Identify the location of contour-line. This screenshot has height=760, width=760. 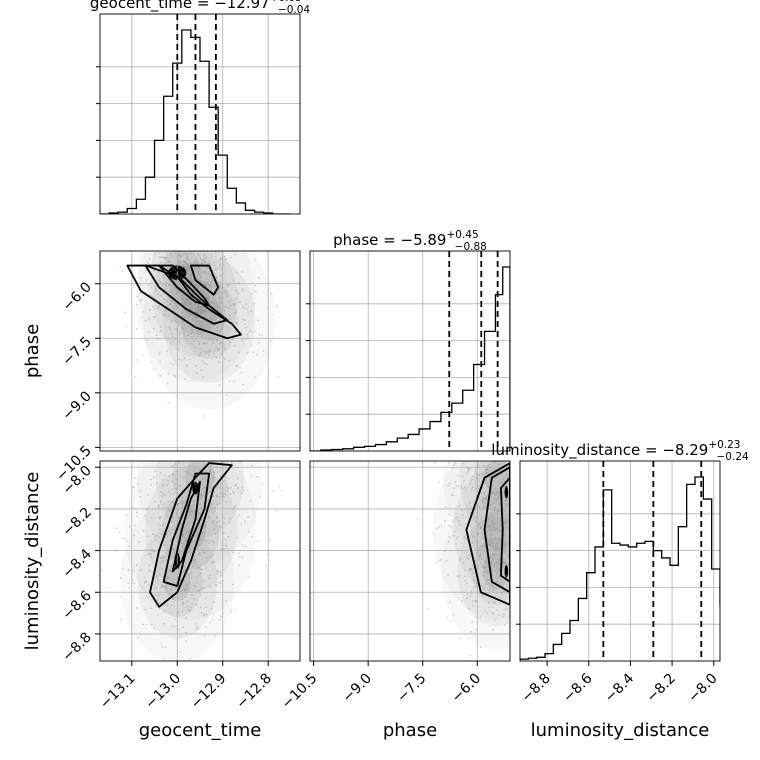
(186, 529).